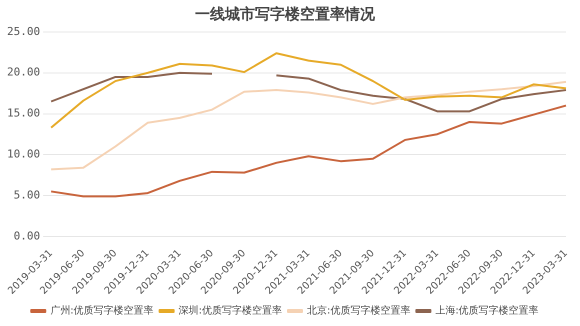 The height and width of the screenshot is (326, 580). Describe the element at coordinates (23, 31) in the screenshot. I see `y-tick-label: 25.00` at that location.